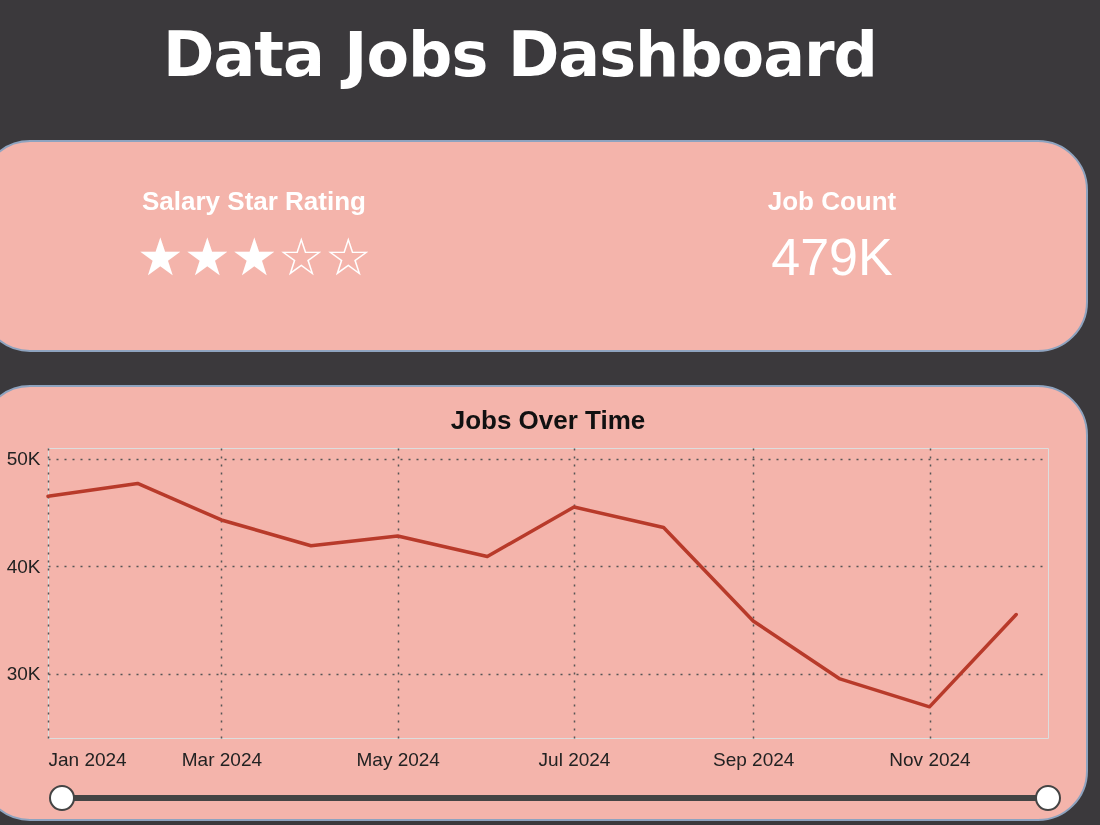  What do you see at coordinates (754, 759) in the screenshot?
I see `x-tick-label: Sep 2024` at bounding box center [754, 759].